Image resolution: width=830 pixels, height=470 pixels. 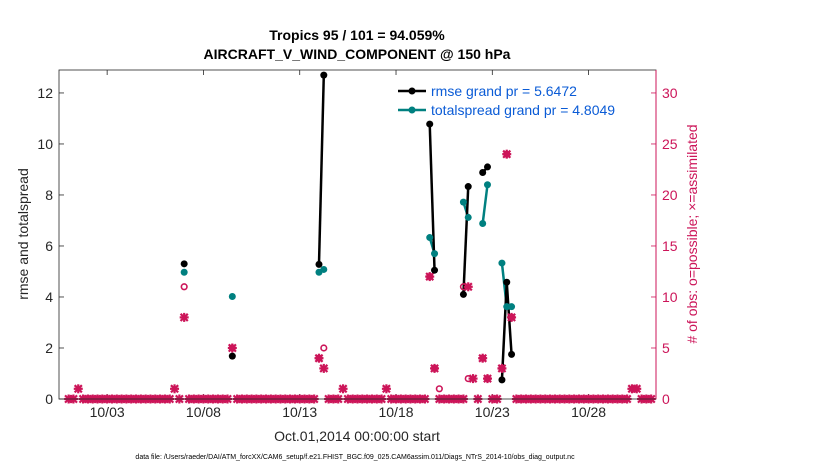 I want to click on y-right-tick-label: 30, so click(x=670, y=93).